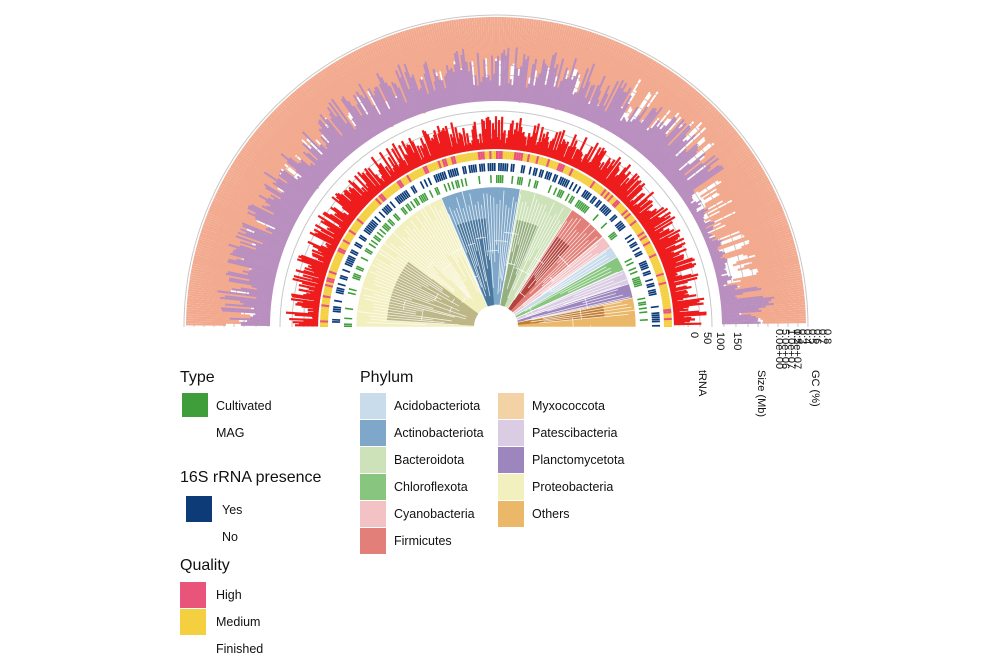 The width and height of the screenshot is (996, 664). What do you see at coordinates (827, 336) in the screenshot?
I see `gc-tick-0: 0.8` at bounding box center [827, 336].